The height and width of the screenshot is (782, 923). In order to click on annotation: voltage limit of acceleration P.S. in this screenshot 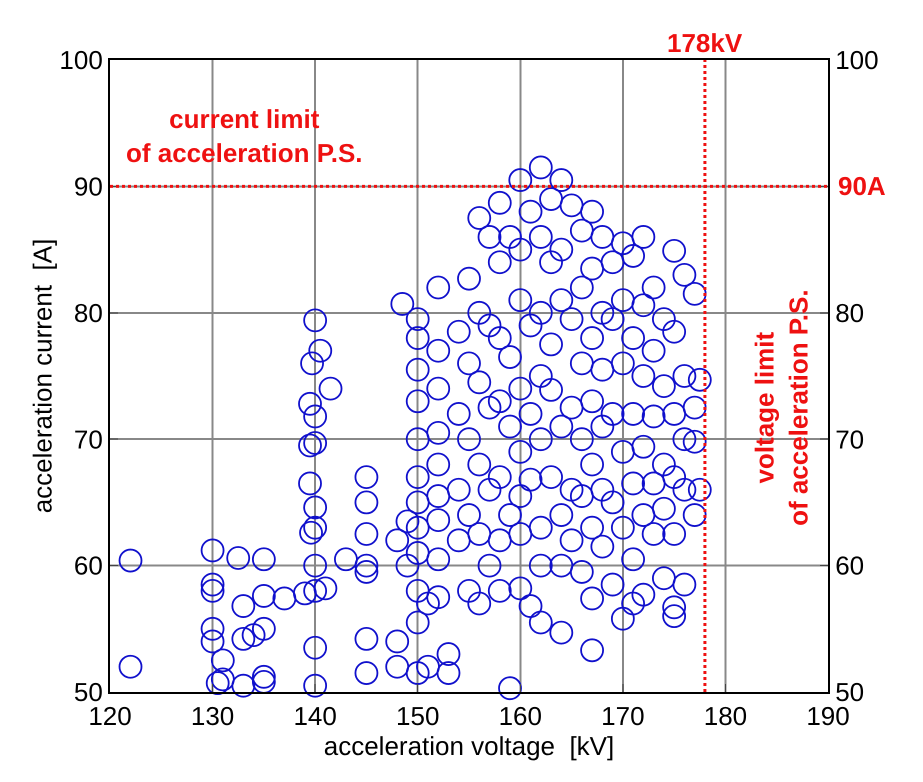, I will do `click(782, 407)`.